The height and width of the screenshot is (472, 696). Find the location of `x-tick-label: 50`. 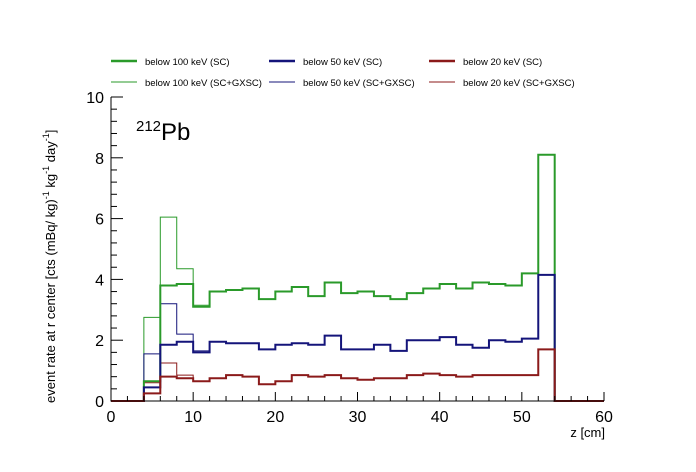

x-tick-label: 50 is located at coordinates (522, 417).